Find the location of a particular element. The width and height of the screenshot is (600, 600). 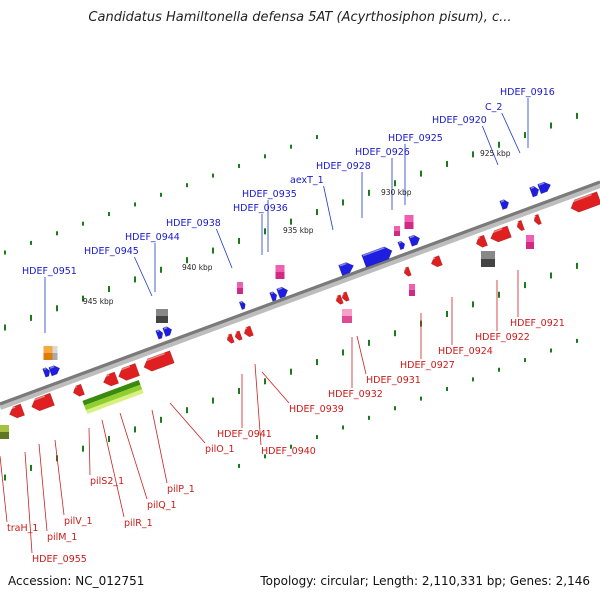

forward-gene-label: HDEF_0928 is located at coordinates (343, 166).